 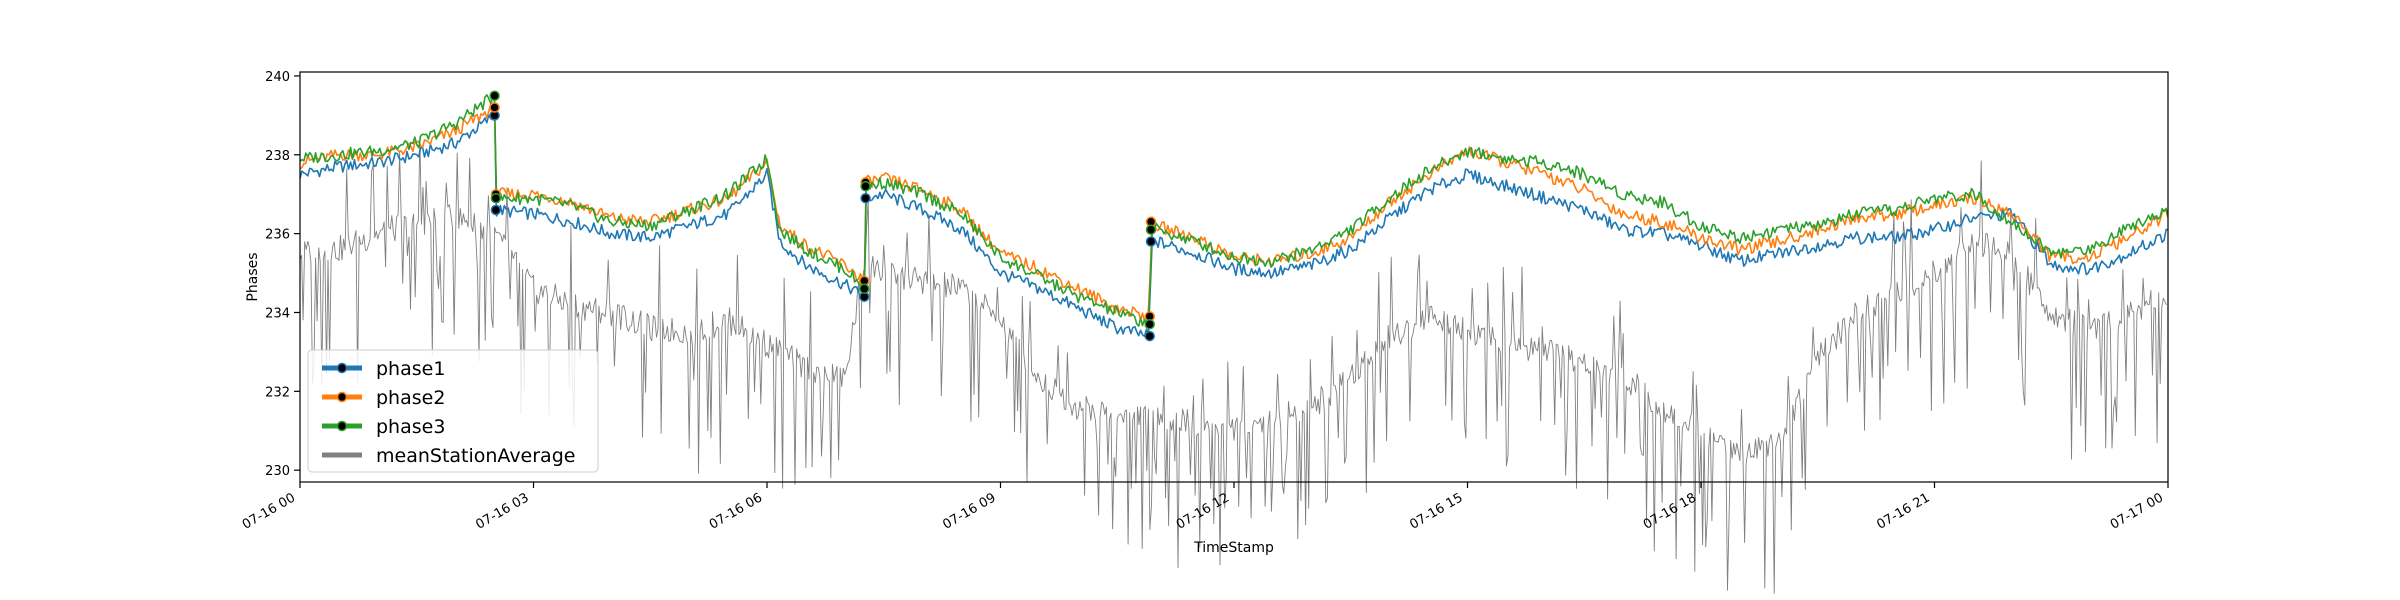 I want to click on x-tick-label: 07-16 15, so click(x=1436, y=511).